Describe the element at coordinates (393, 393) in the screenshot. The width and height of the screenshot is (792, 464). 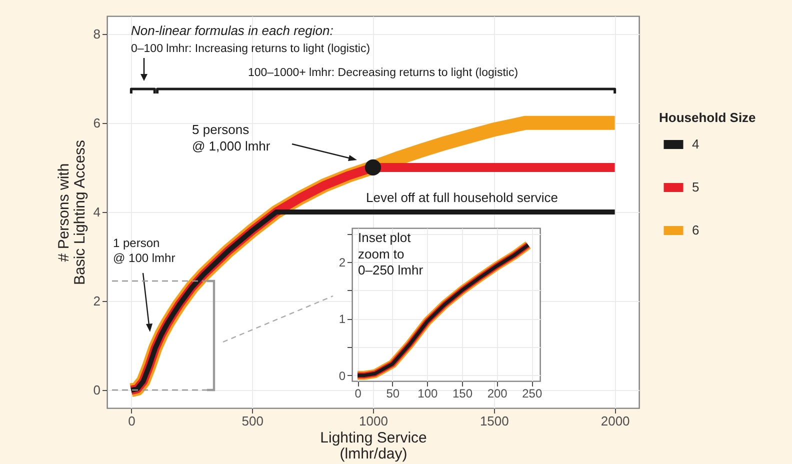
I see `x-tick-label: 50` at that location.